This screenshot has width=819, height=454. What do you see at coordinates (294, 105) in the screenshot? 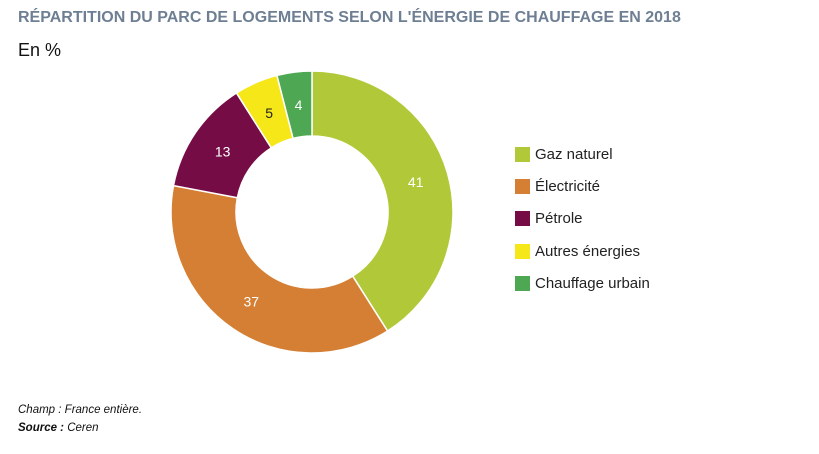
I see `slice-chauffage-urbain` at bounding box center [294, 105].